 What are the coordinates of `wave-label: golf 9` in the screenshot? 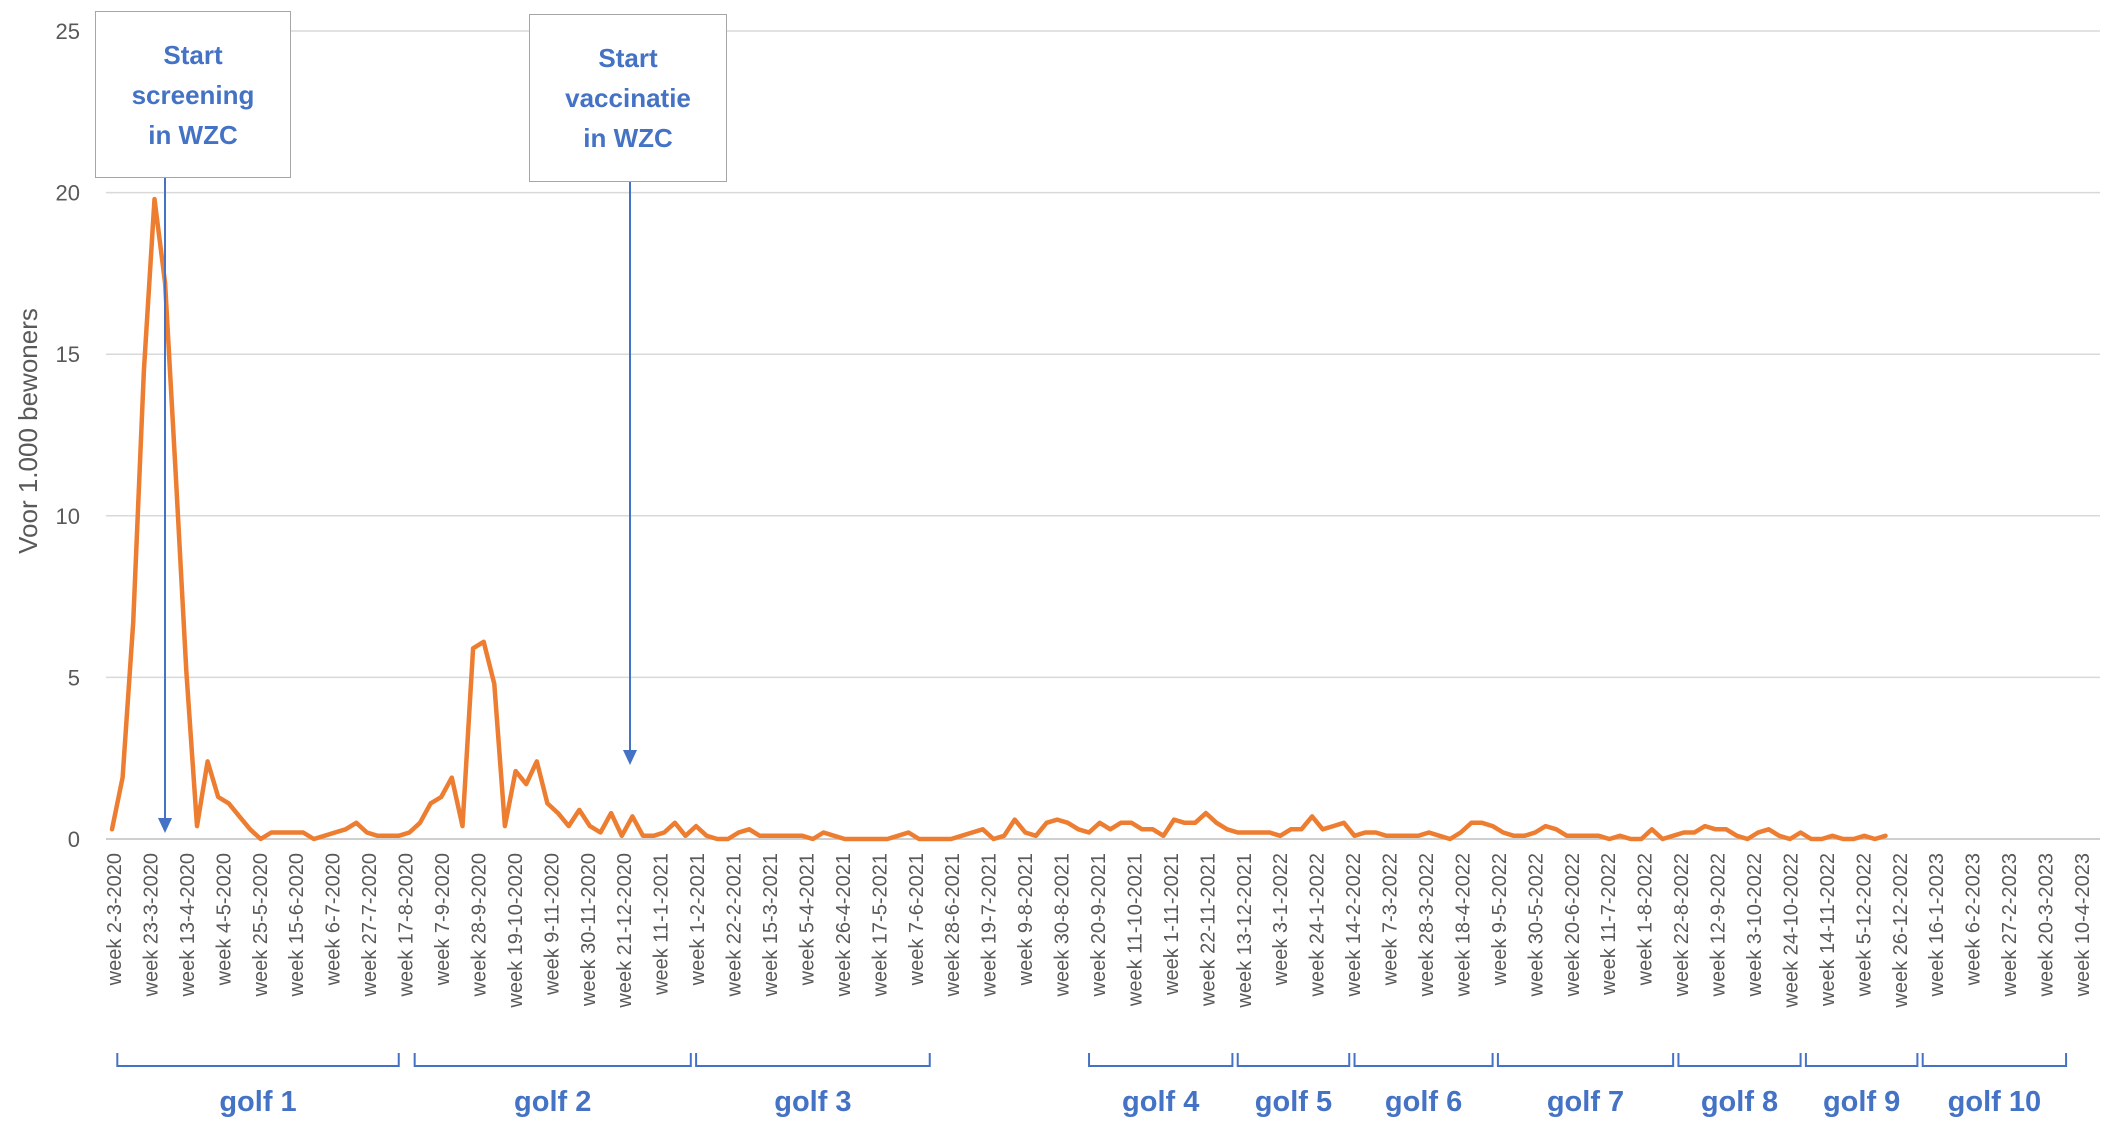 It's located at (1861, 1102).